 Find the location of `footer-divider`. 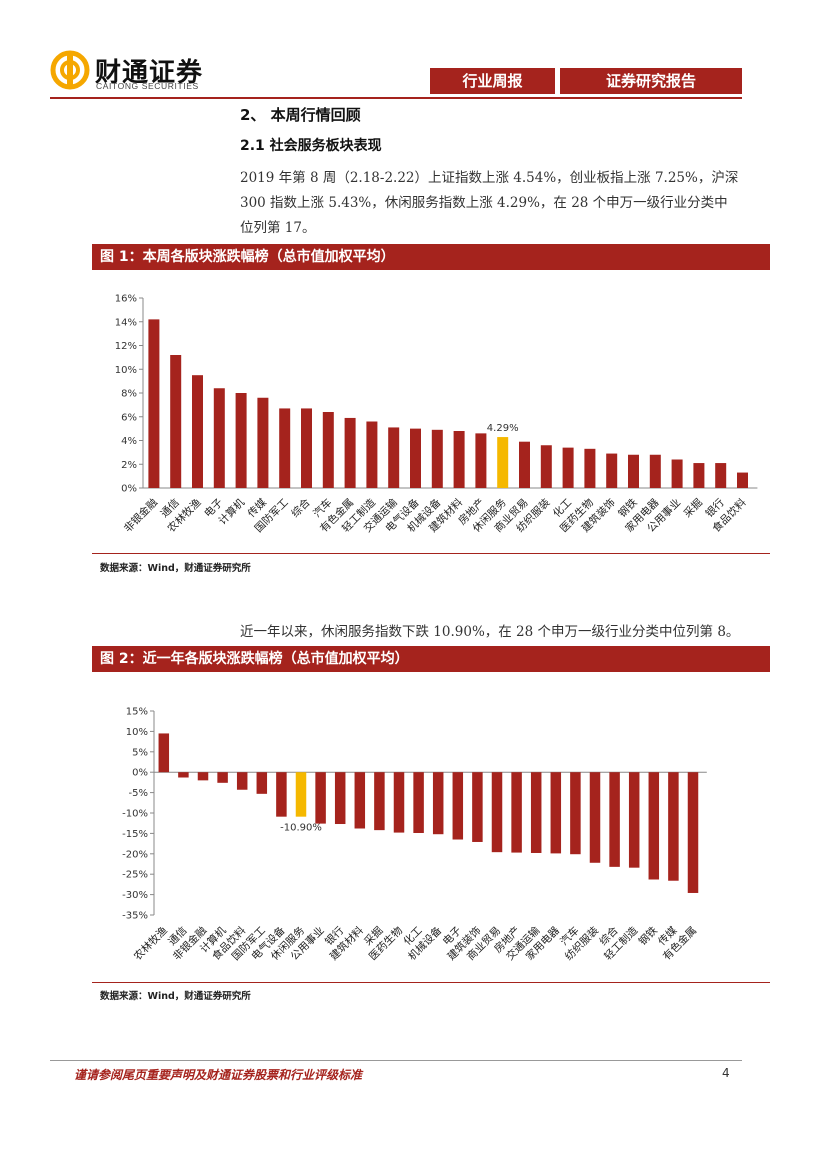

footer-divider is located at coordinates (396, 1060).